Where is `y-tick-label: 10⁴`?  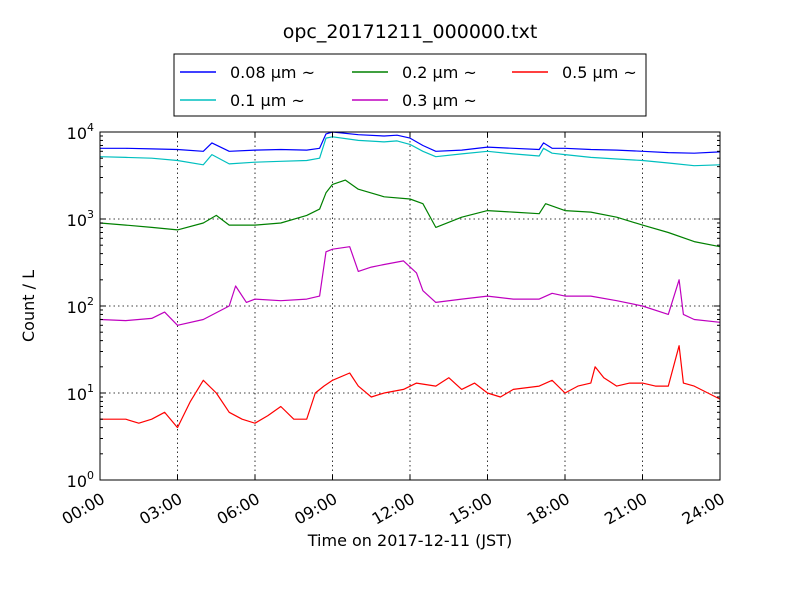 y-tick-label: 10⁴ is located at coordinates (80, 132).